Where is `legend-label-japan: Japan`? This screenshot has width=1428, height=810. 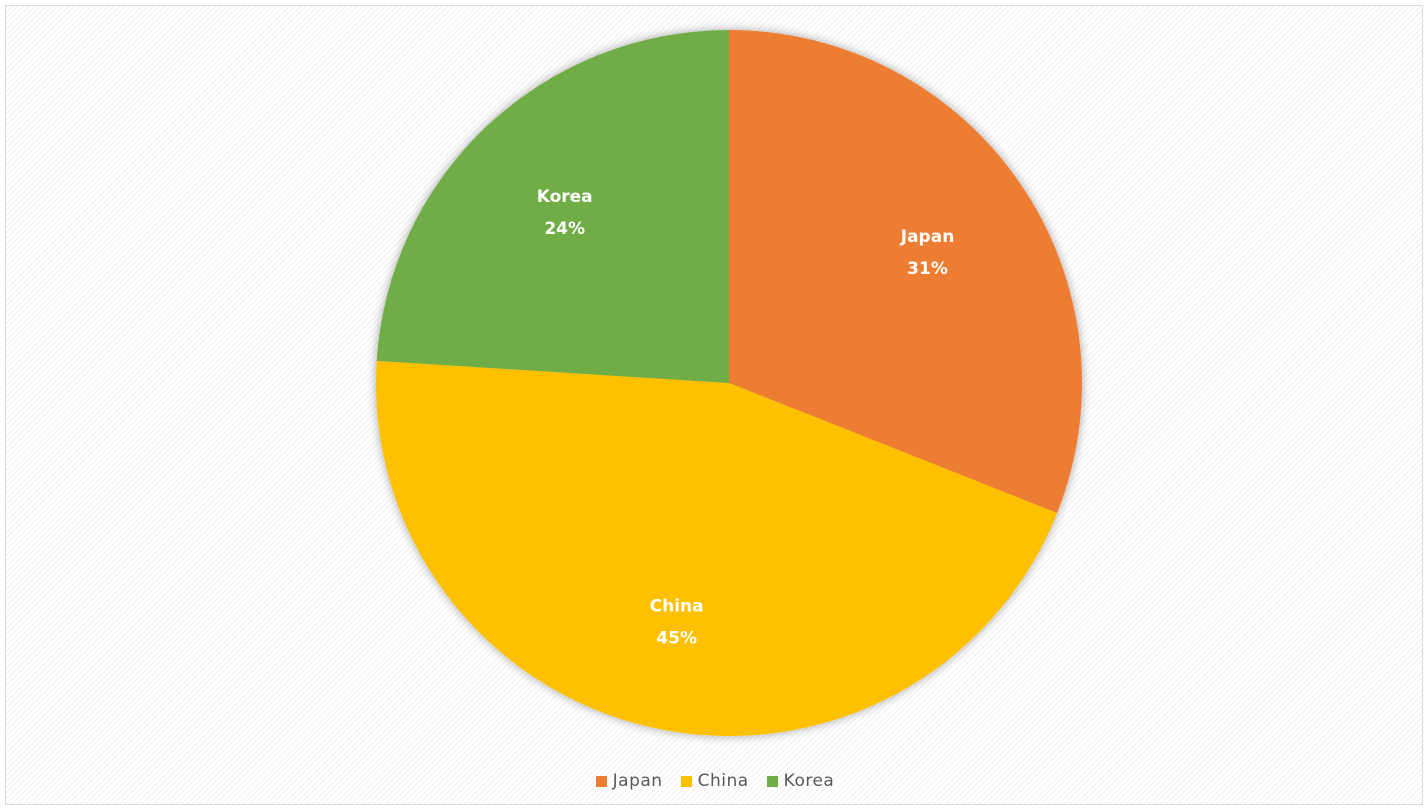
legend-label-japan: Japan is located at coordinates (637, 781).